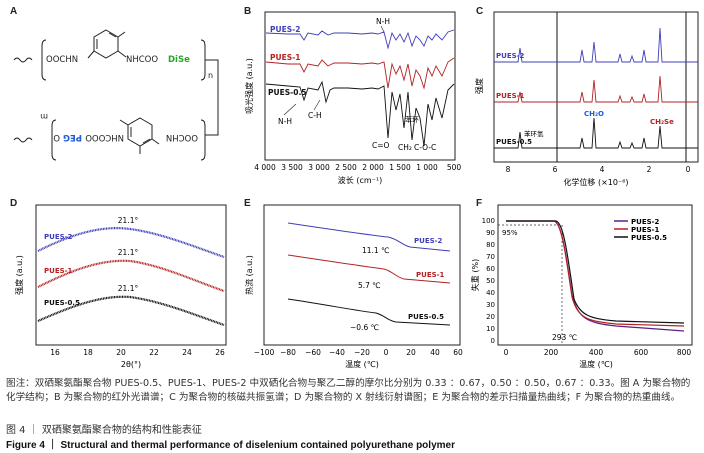 The height and width of the screenshot is (453, 704). I want to click on y-tick: 50, so click(490, 281).